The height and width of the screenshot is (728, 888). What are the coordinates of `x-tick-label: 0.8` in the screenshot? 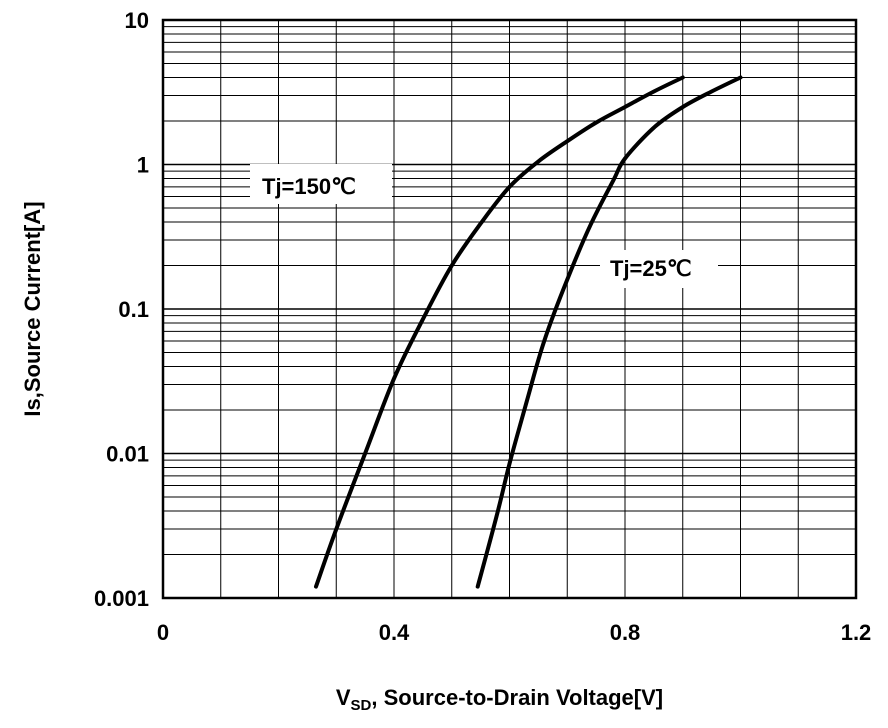 It's located at (625, 632).